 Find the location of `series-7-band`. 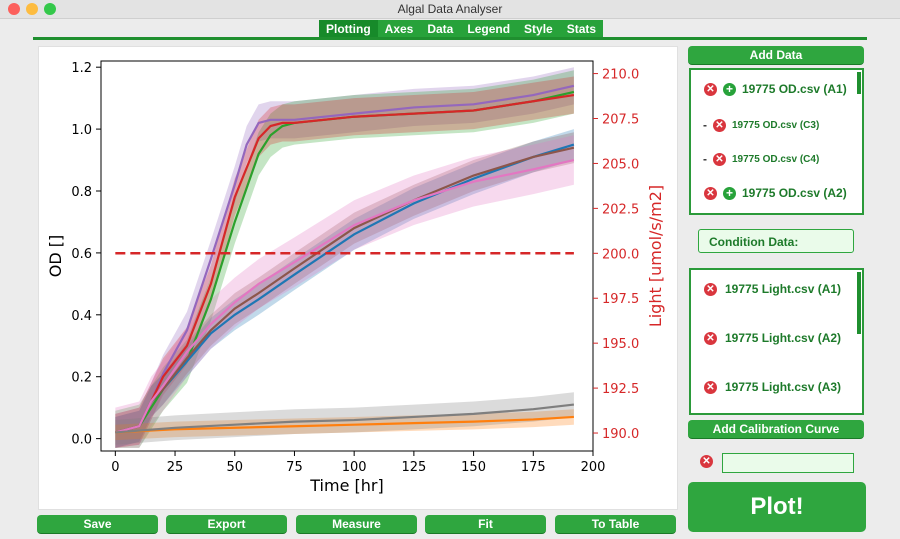

series-7-band is located at coordinates (344, 418).